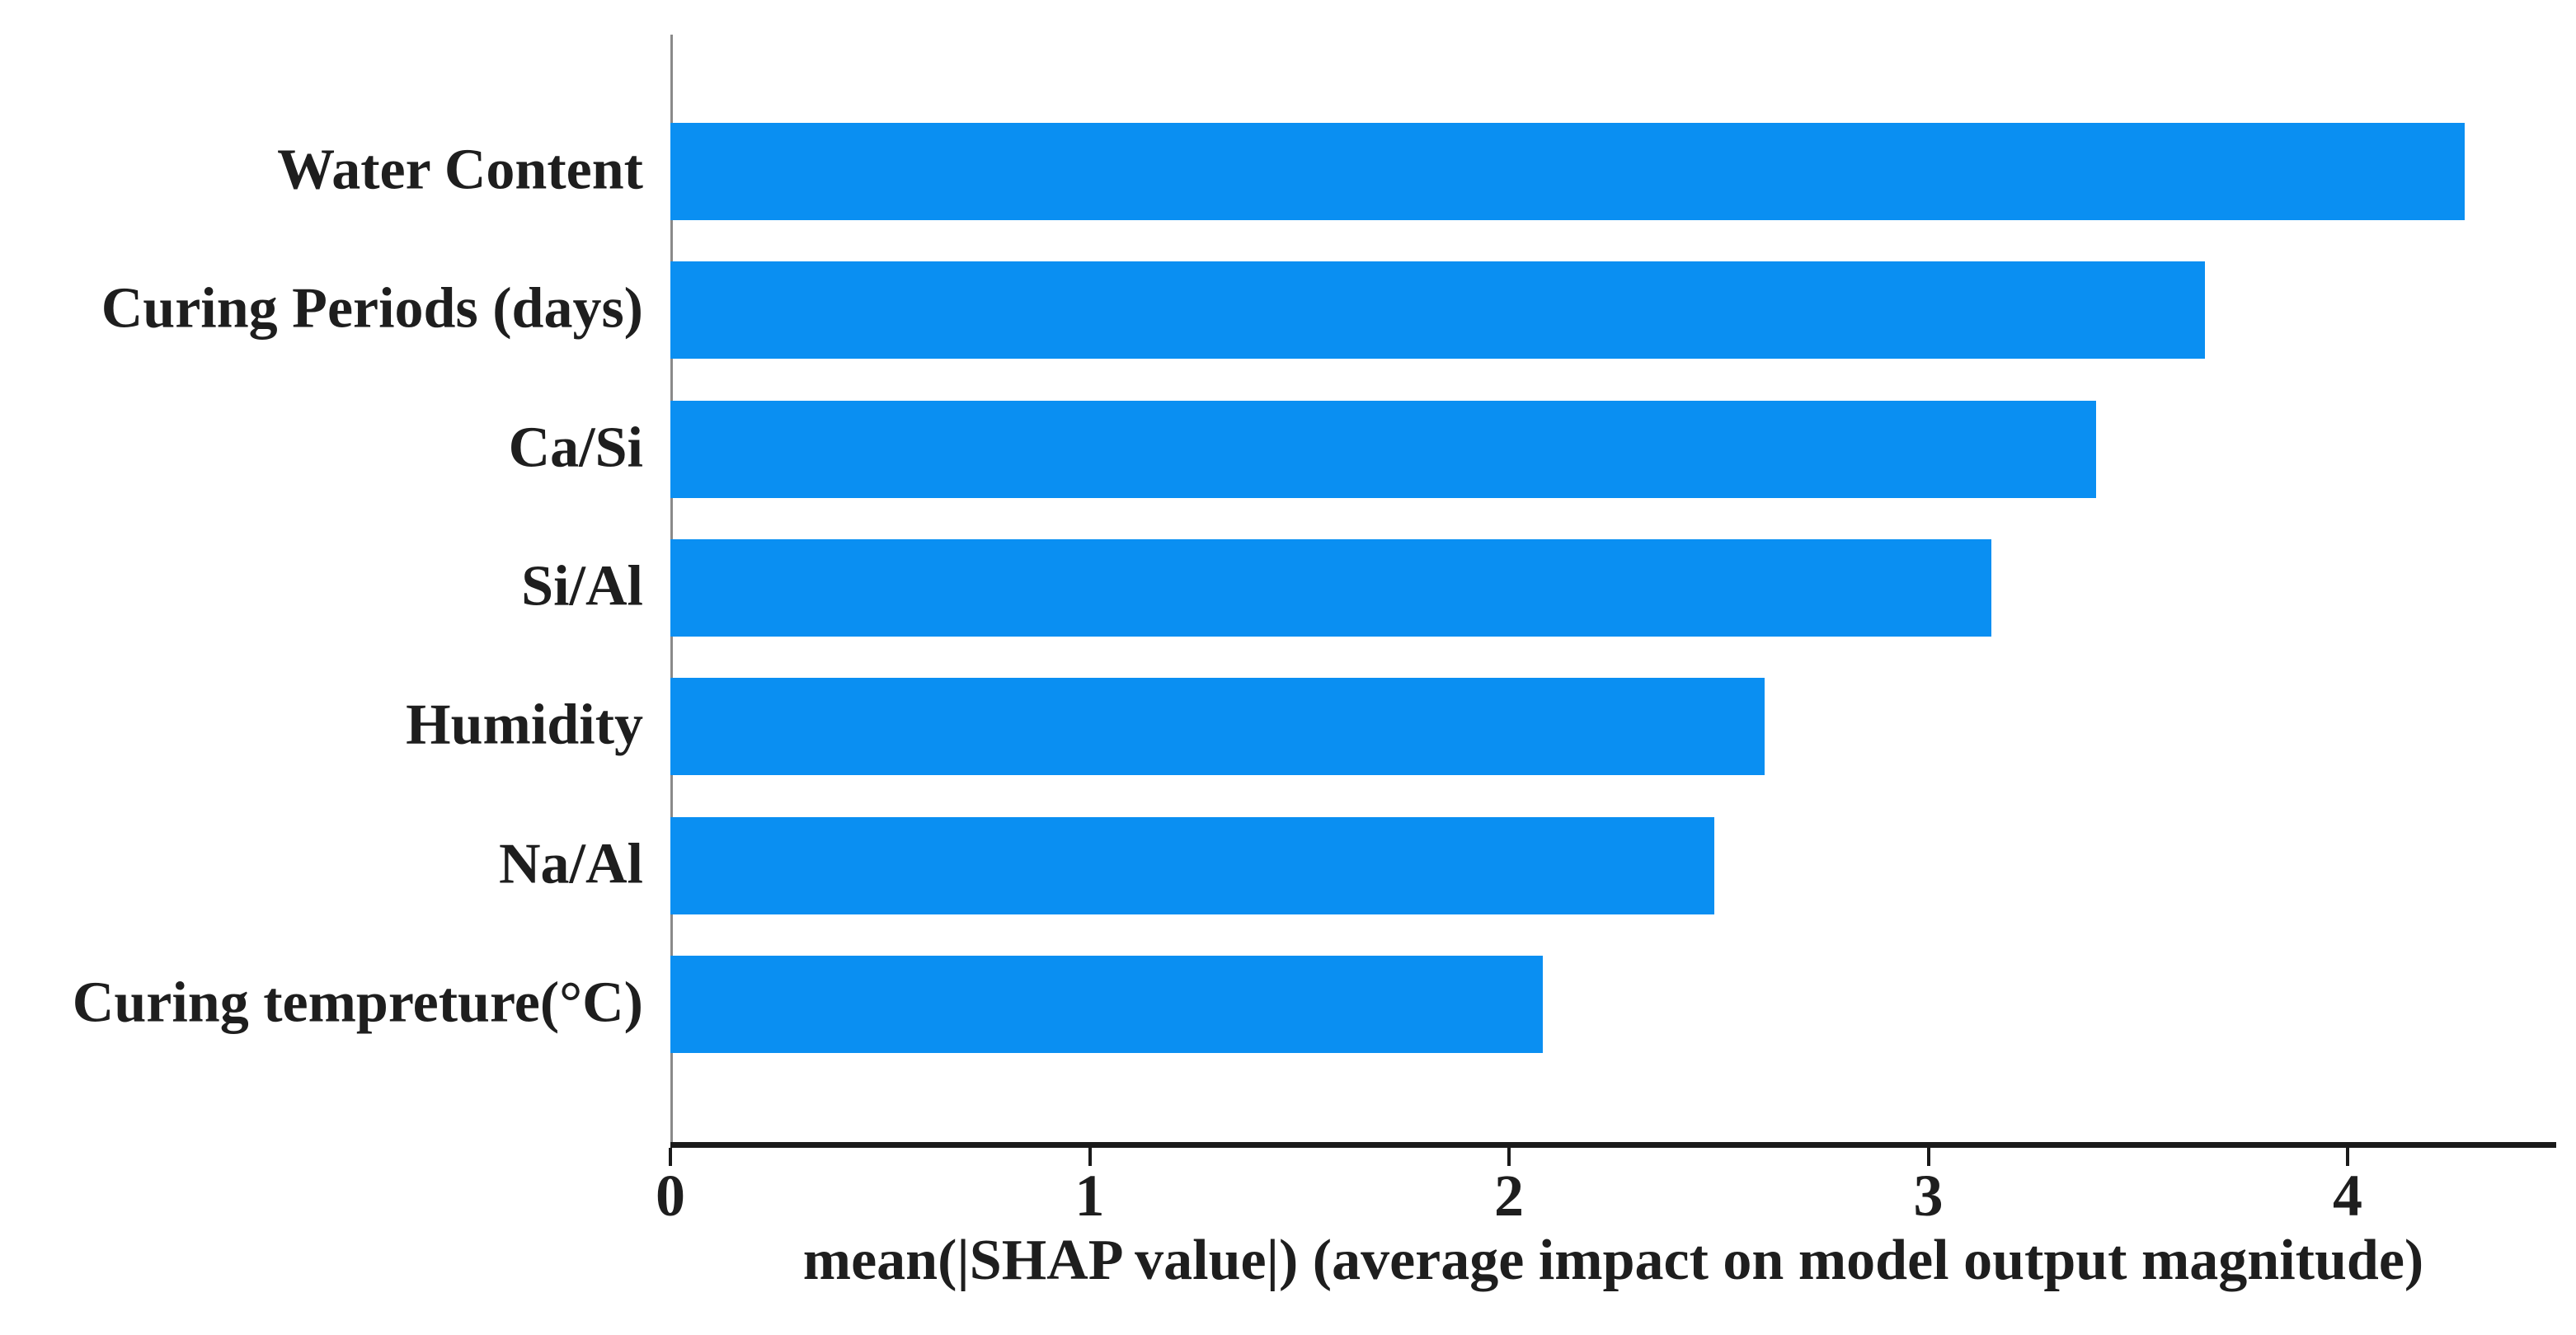 Image resolution: width=2576 pixels, height=1335 pixels. Describe the element at coordinates (582, 586) in the screenshot. I see `category-label: Si/Al` at that location.